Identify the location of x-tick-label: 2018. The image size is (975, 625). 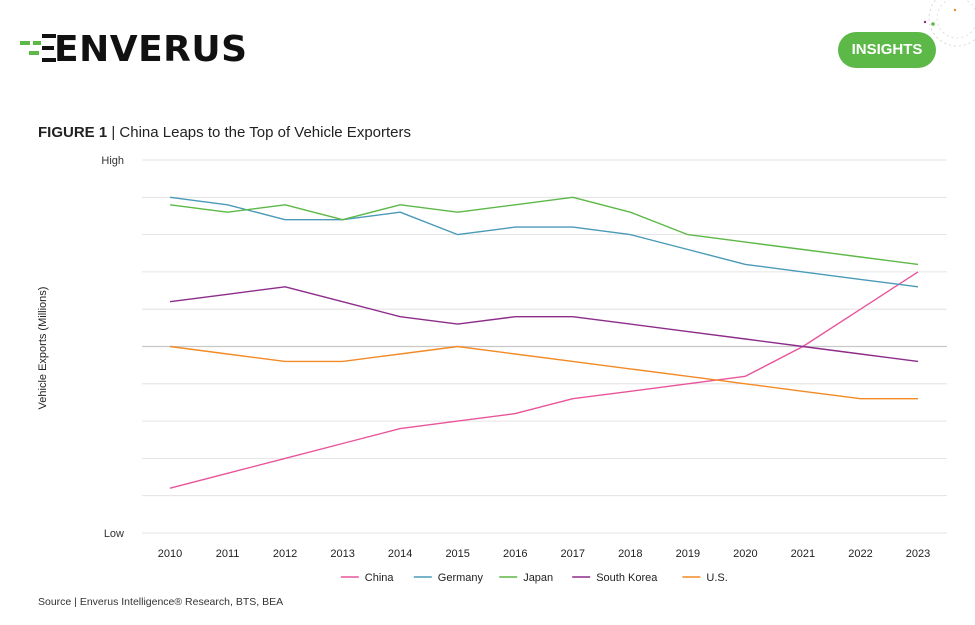
(630, 554).